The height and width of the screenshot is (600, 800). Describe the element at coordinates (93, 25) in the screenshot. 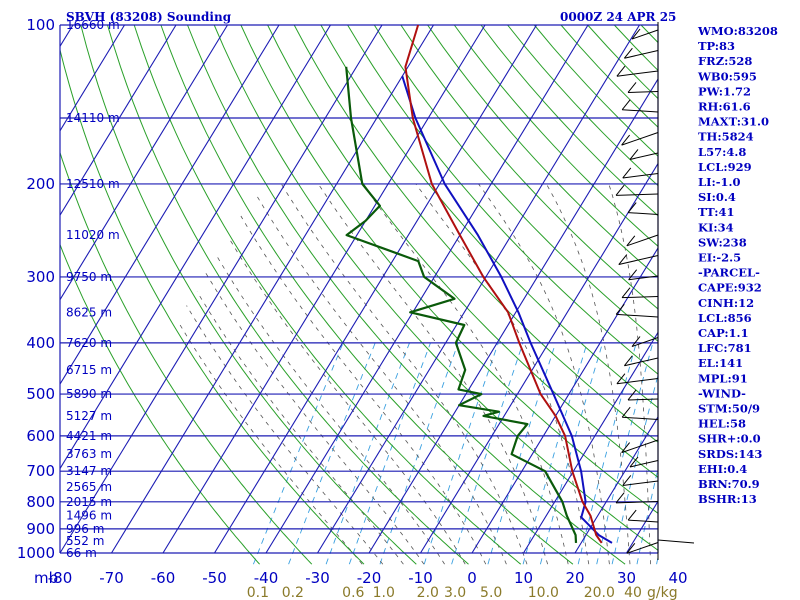

I see `height-label: 16660 m` at that location.